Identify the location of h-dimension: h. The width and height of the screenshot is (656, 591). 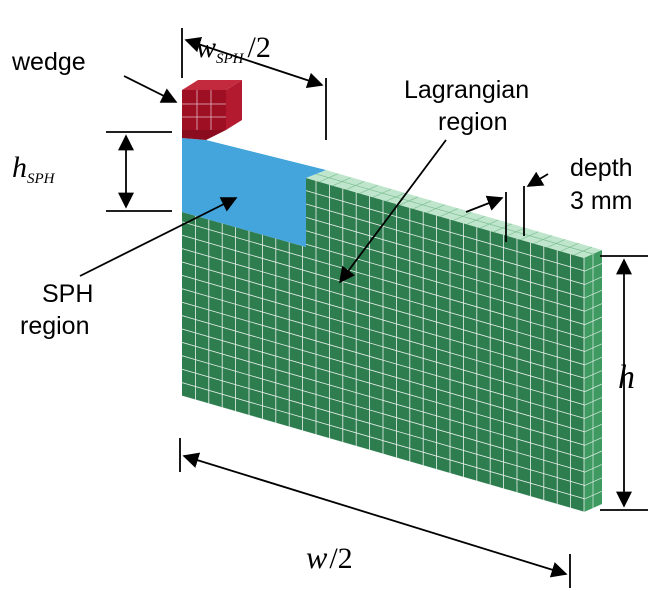
(624, 383).